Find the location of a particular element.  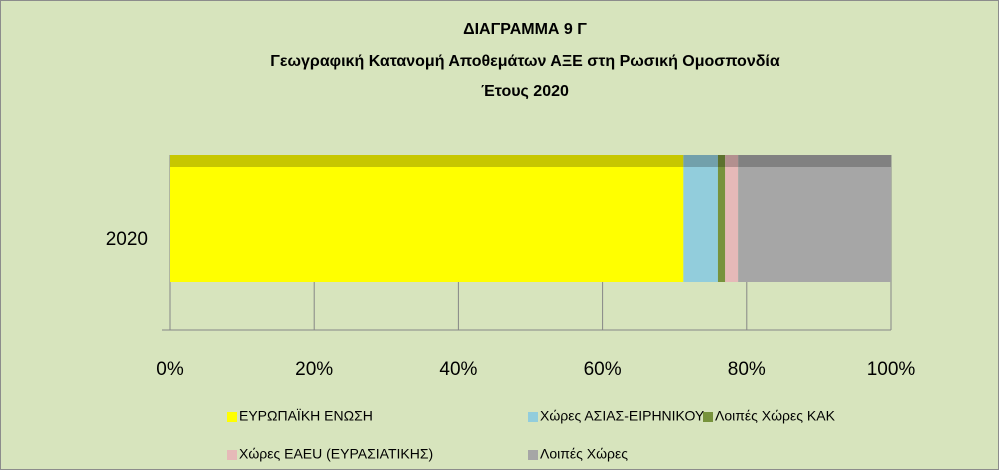

legend-label: ΕΥΡΩΠΑΪΚΗ ΕΝΩΣΗ is located at coordinates (306, 416).